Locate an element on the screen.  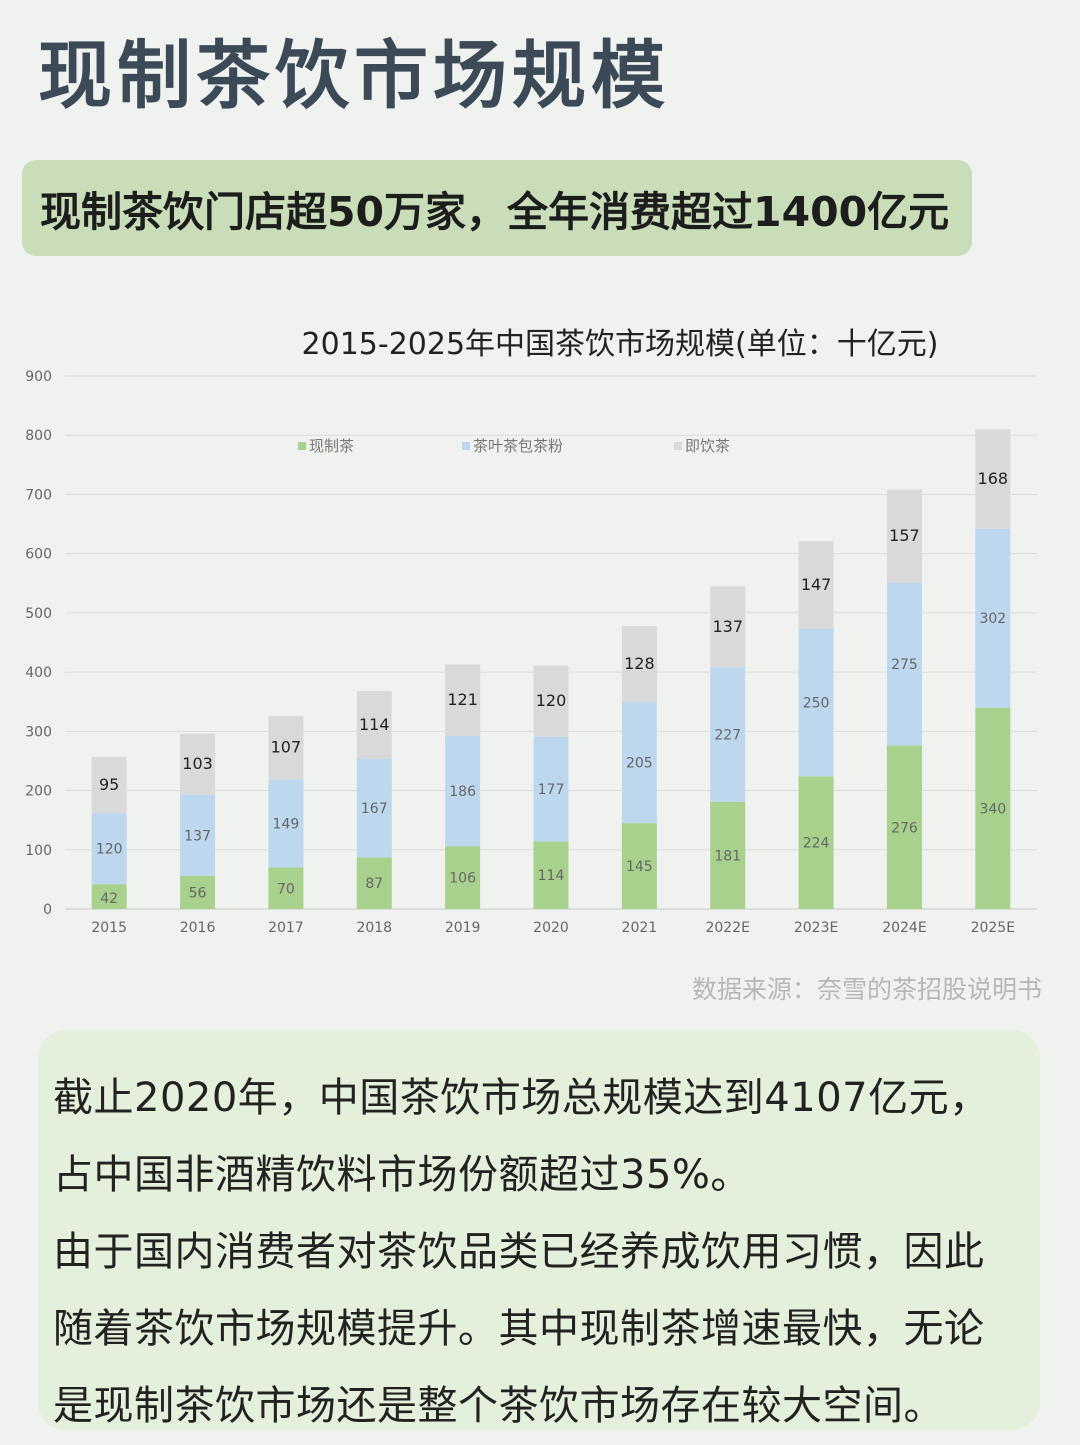
x-tick-label: 2017 is located at coordinates (286, 928).